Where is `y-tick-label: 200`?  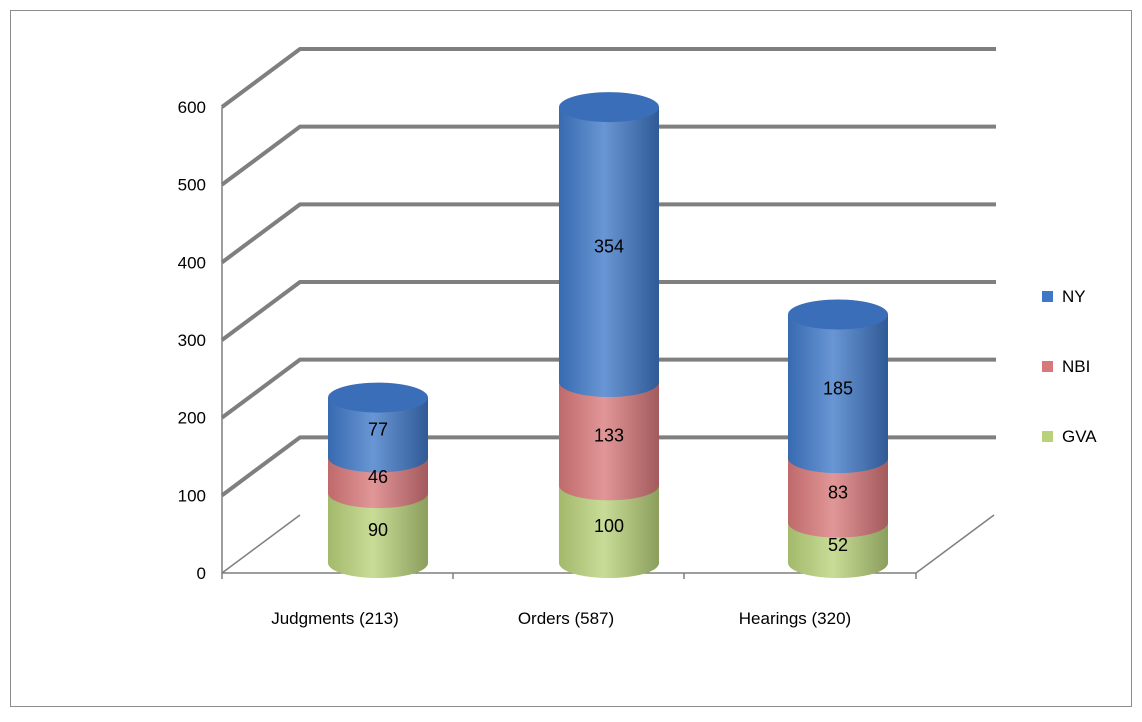 y-tick-label: 200 is located at coordinates (192, 418).